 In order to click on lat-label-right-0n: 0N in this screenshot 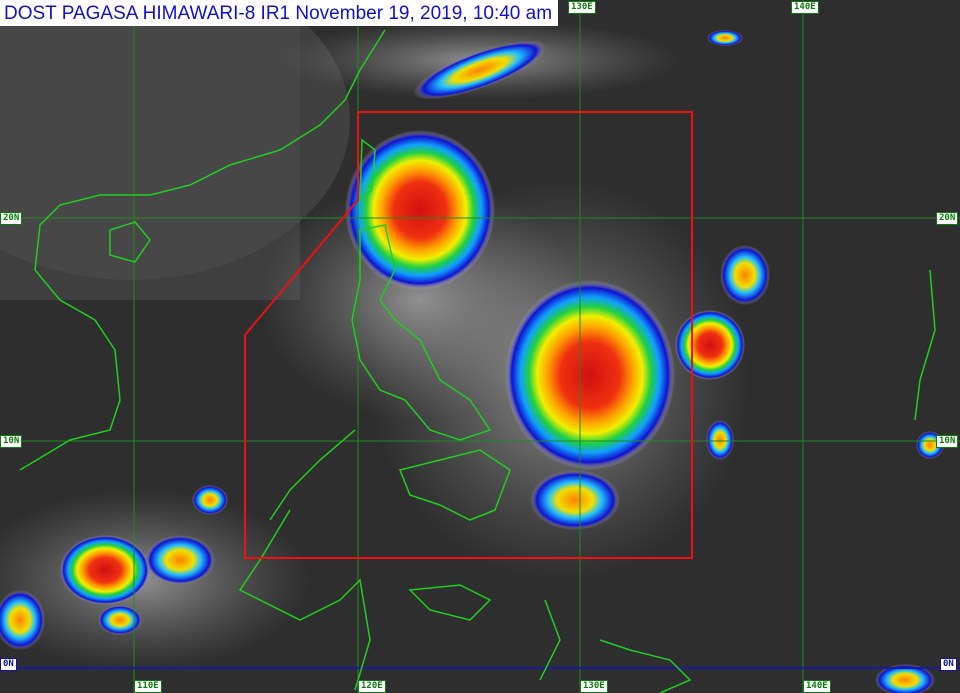, I will do `click(948, 664)`.